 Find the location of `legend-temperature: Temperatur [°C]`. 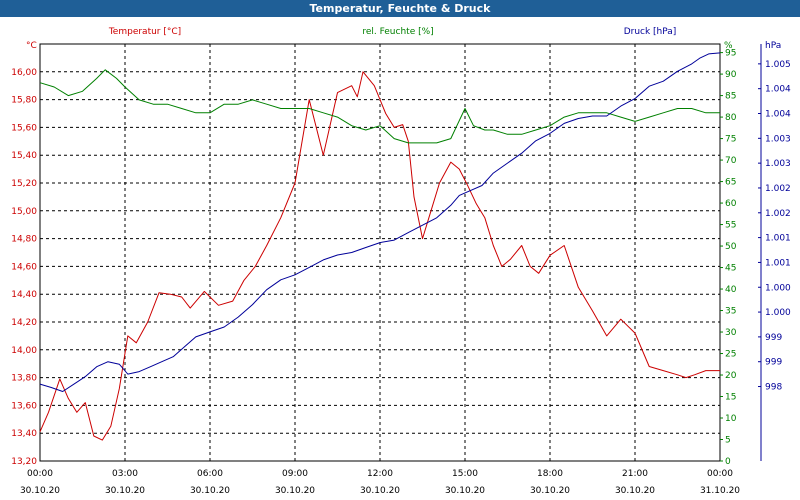

legend-temperature: Temperatur [°C] is located at coordinates (144, 32).